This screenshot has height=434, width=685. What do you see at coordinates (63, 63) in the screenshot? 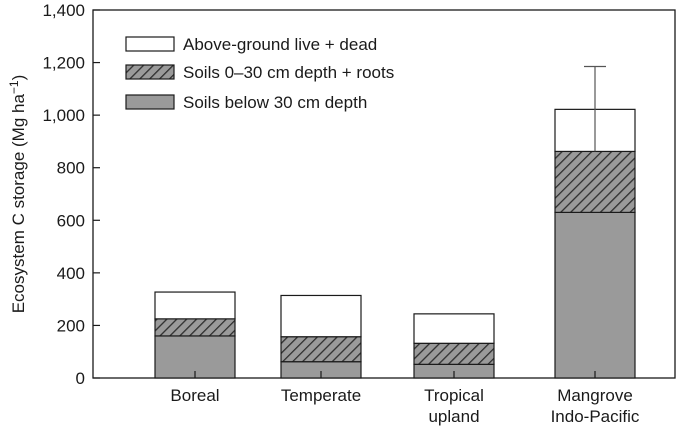
I see `y-tick-label: 1,200` at bounding box center [63, 63].